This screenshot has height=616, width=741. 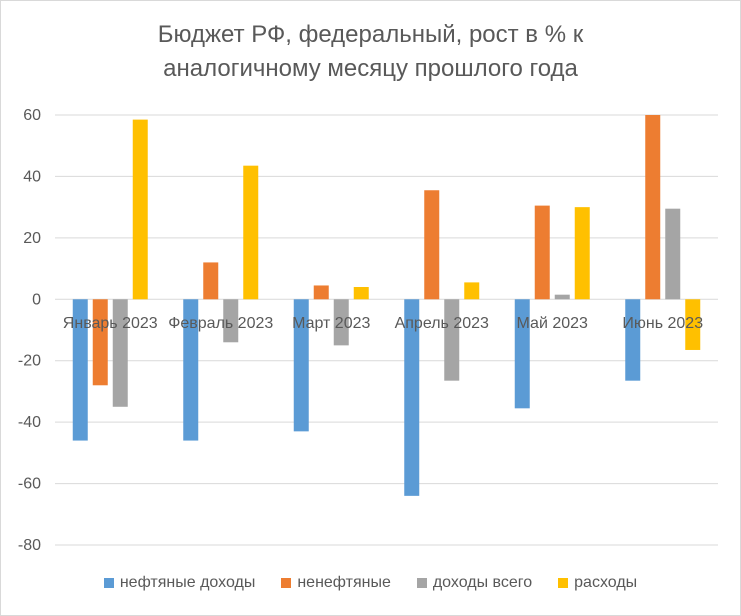 I want to click on y-tick-label: 40, so click(x=32, y=176).